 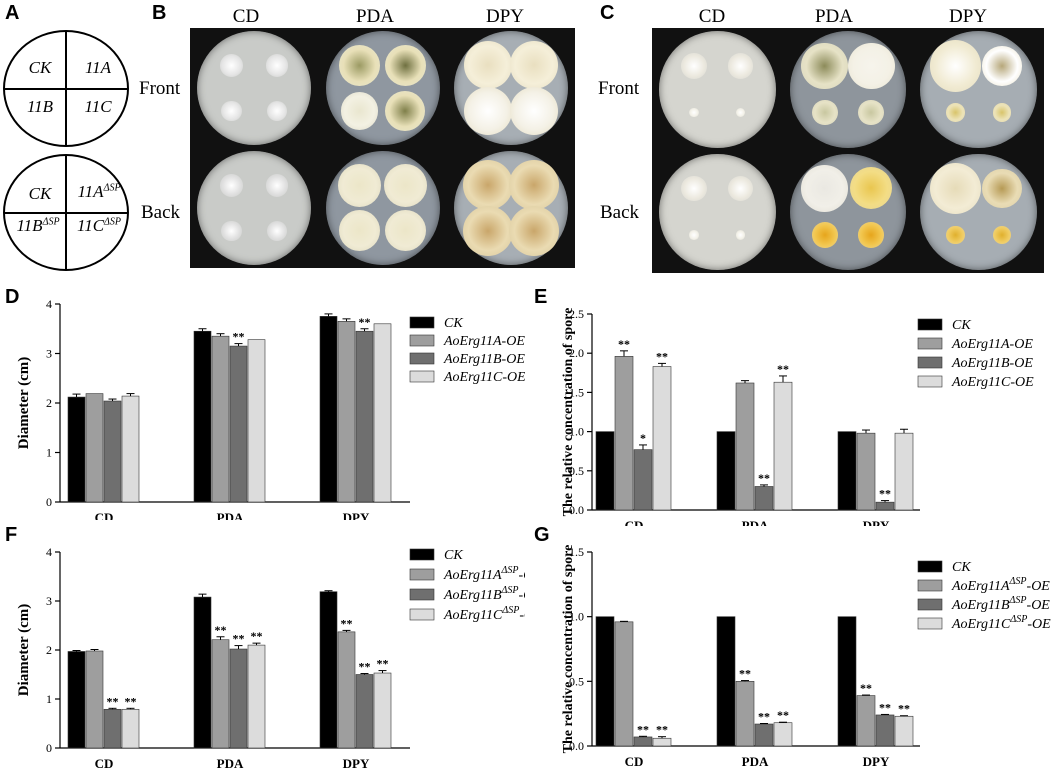 I want to click on quadrant-label-main: 11B, so click(x=29, y=225).